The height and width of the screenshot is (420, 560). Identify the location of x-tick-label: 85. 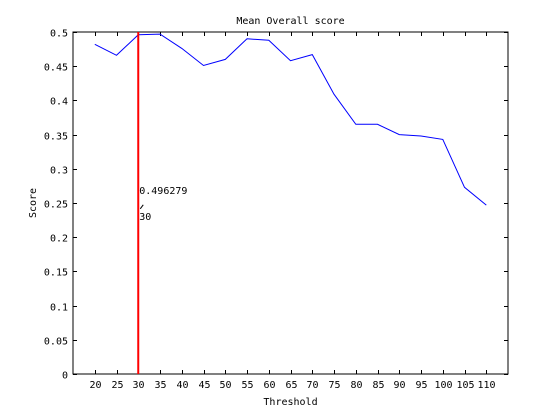
(378, 385).